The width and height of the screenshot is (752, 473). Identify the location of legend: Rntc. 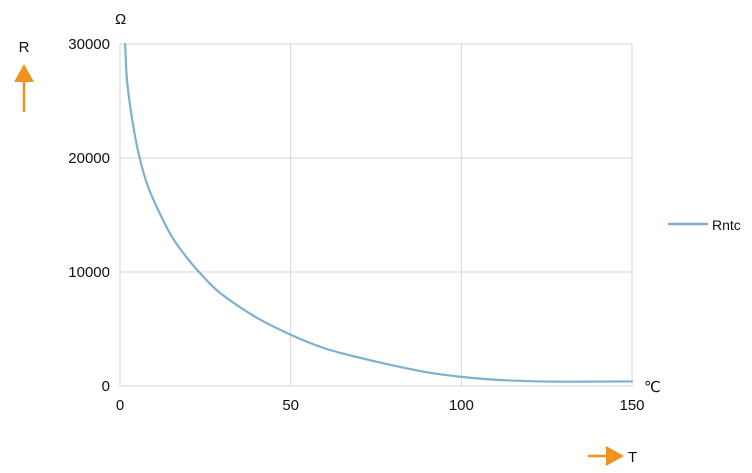
(704, 225).